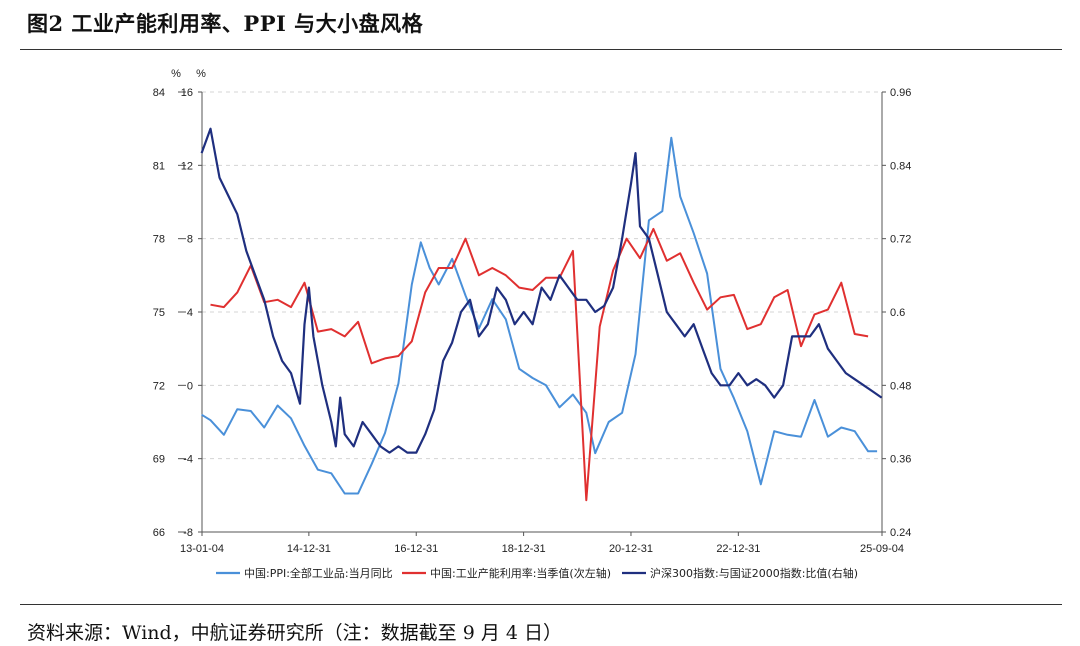  I want to click on right-tick-label: 0.24, so click(900, 533).